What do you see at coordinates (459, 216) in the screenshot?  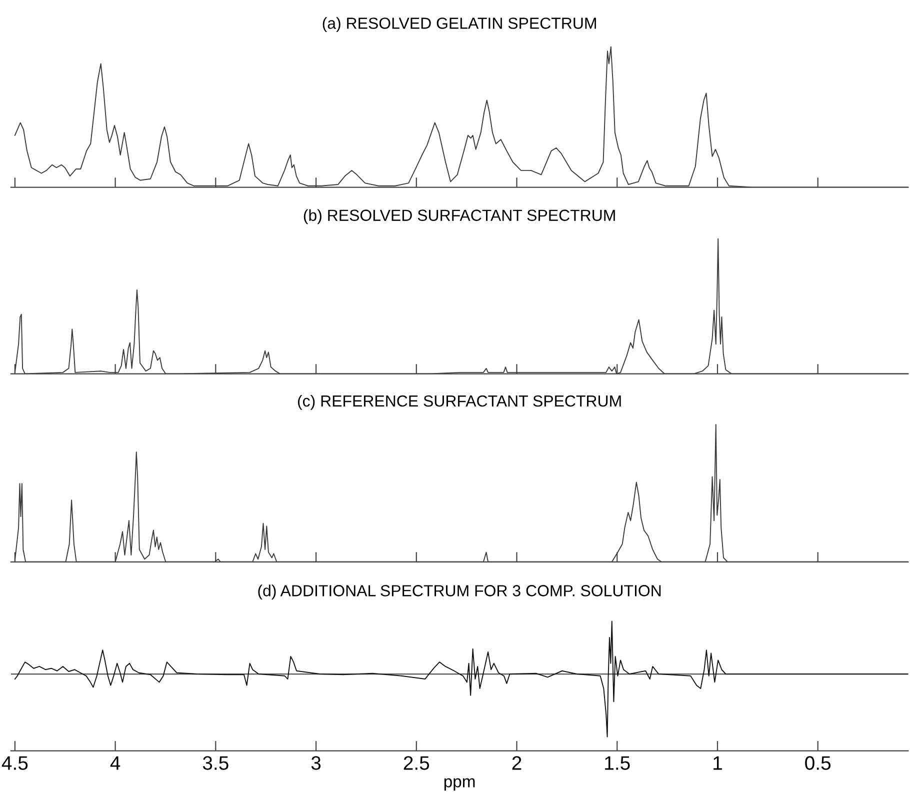 I see `chart-title: (b) RESOLVED SURFACTANT SPECTRUM` at bounding box center [459, 216].